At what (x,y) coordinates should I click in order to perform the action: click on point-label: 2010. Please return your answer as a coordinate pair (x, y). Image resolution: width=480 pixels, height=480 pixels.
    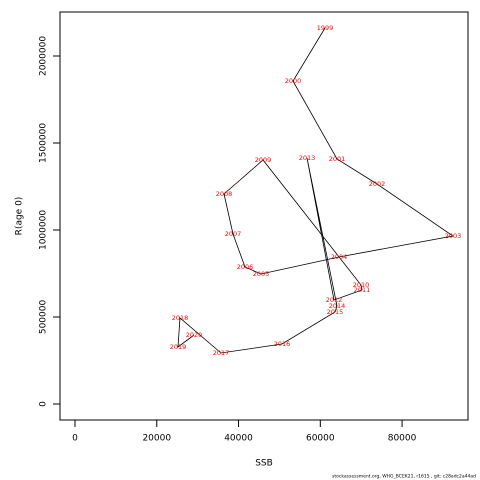
    Looking at the image, I should click on (361, 285).